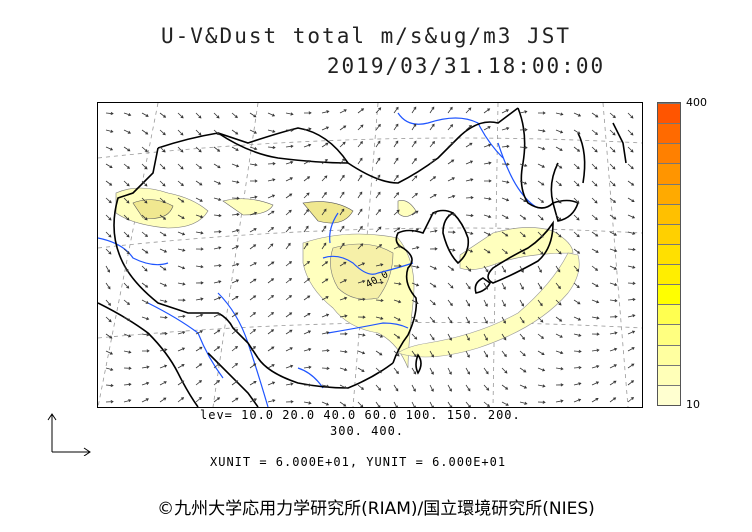  I want to click on vector-units: XUNIT = 6.000E+01, YUNIT = 6.000E+01, so click(358, 462).